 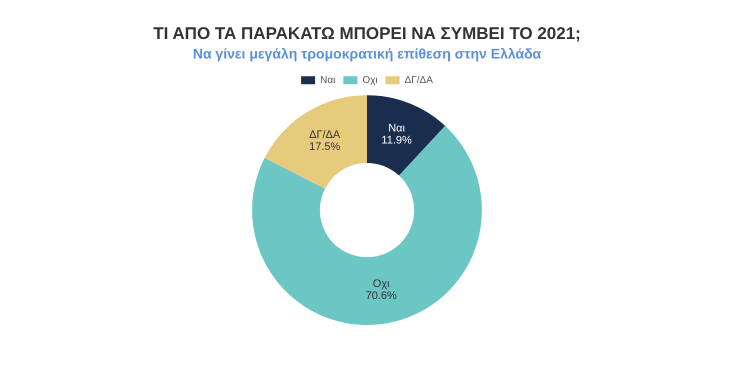 What do you see at coordinates (381, 284) in the screenshot?
I see `slice-label: Οχι` at bounding box center [381, 284].